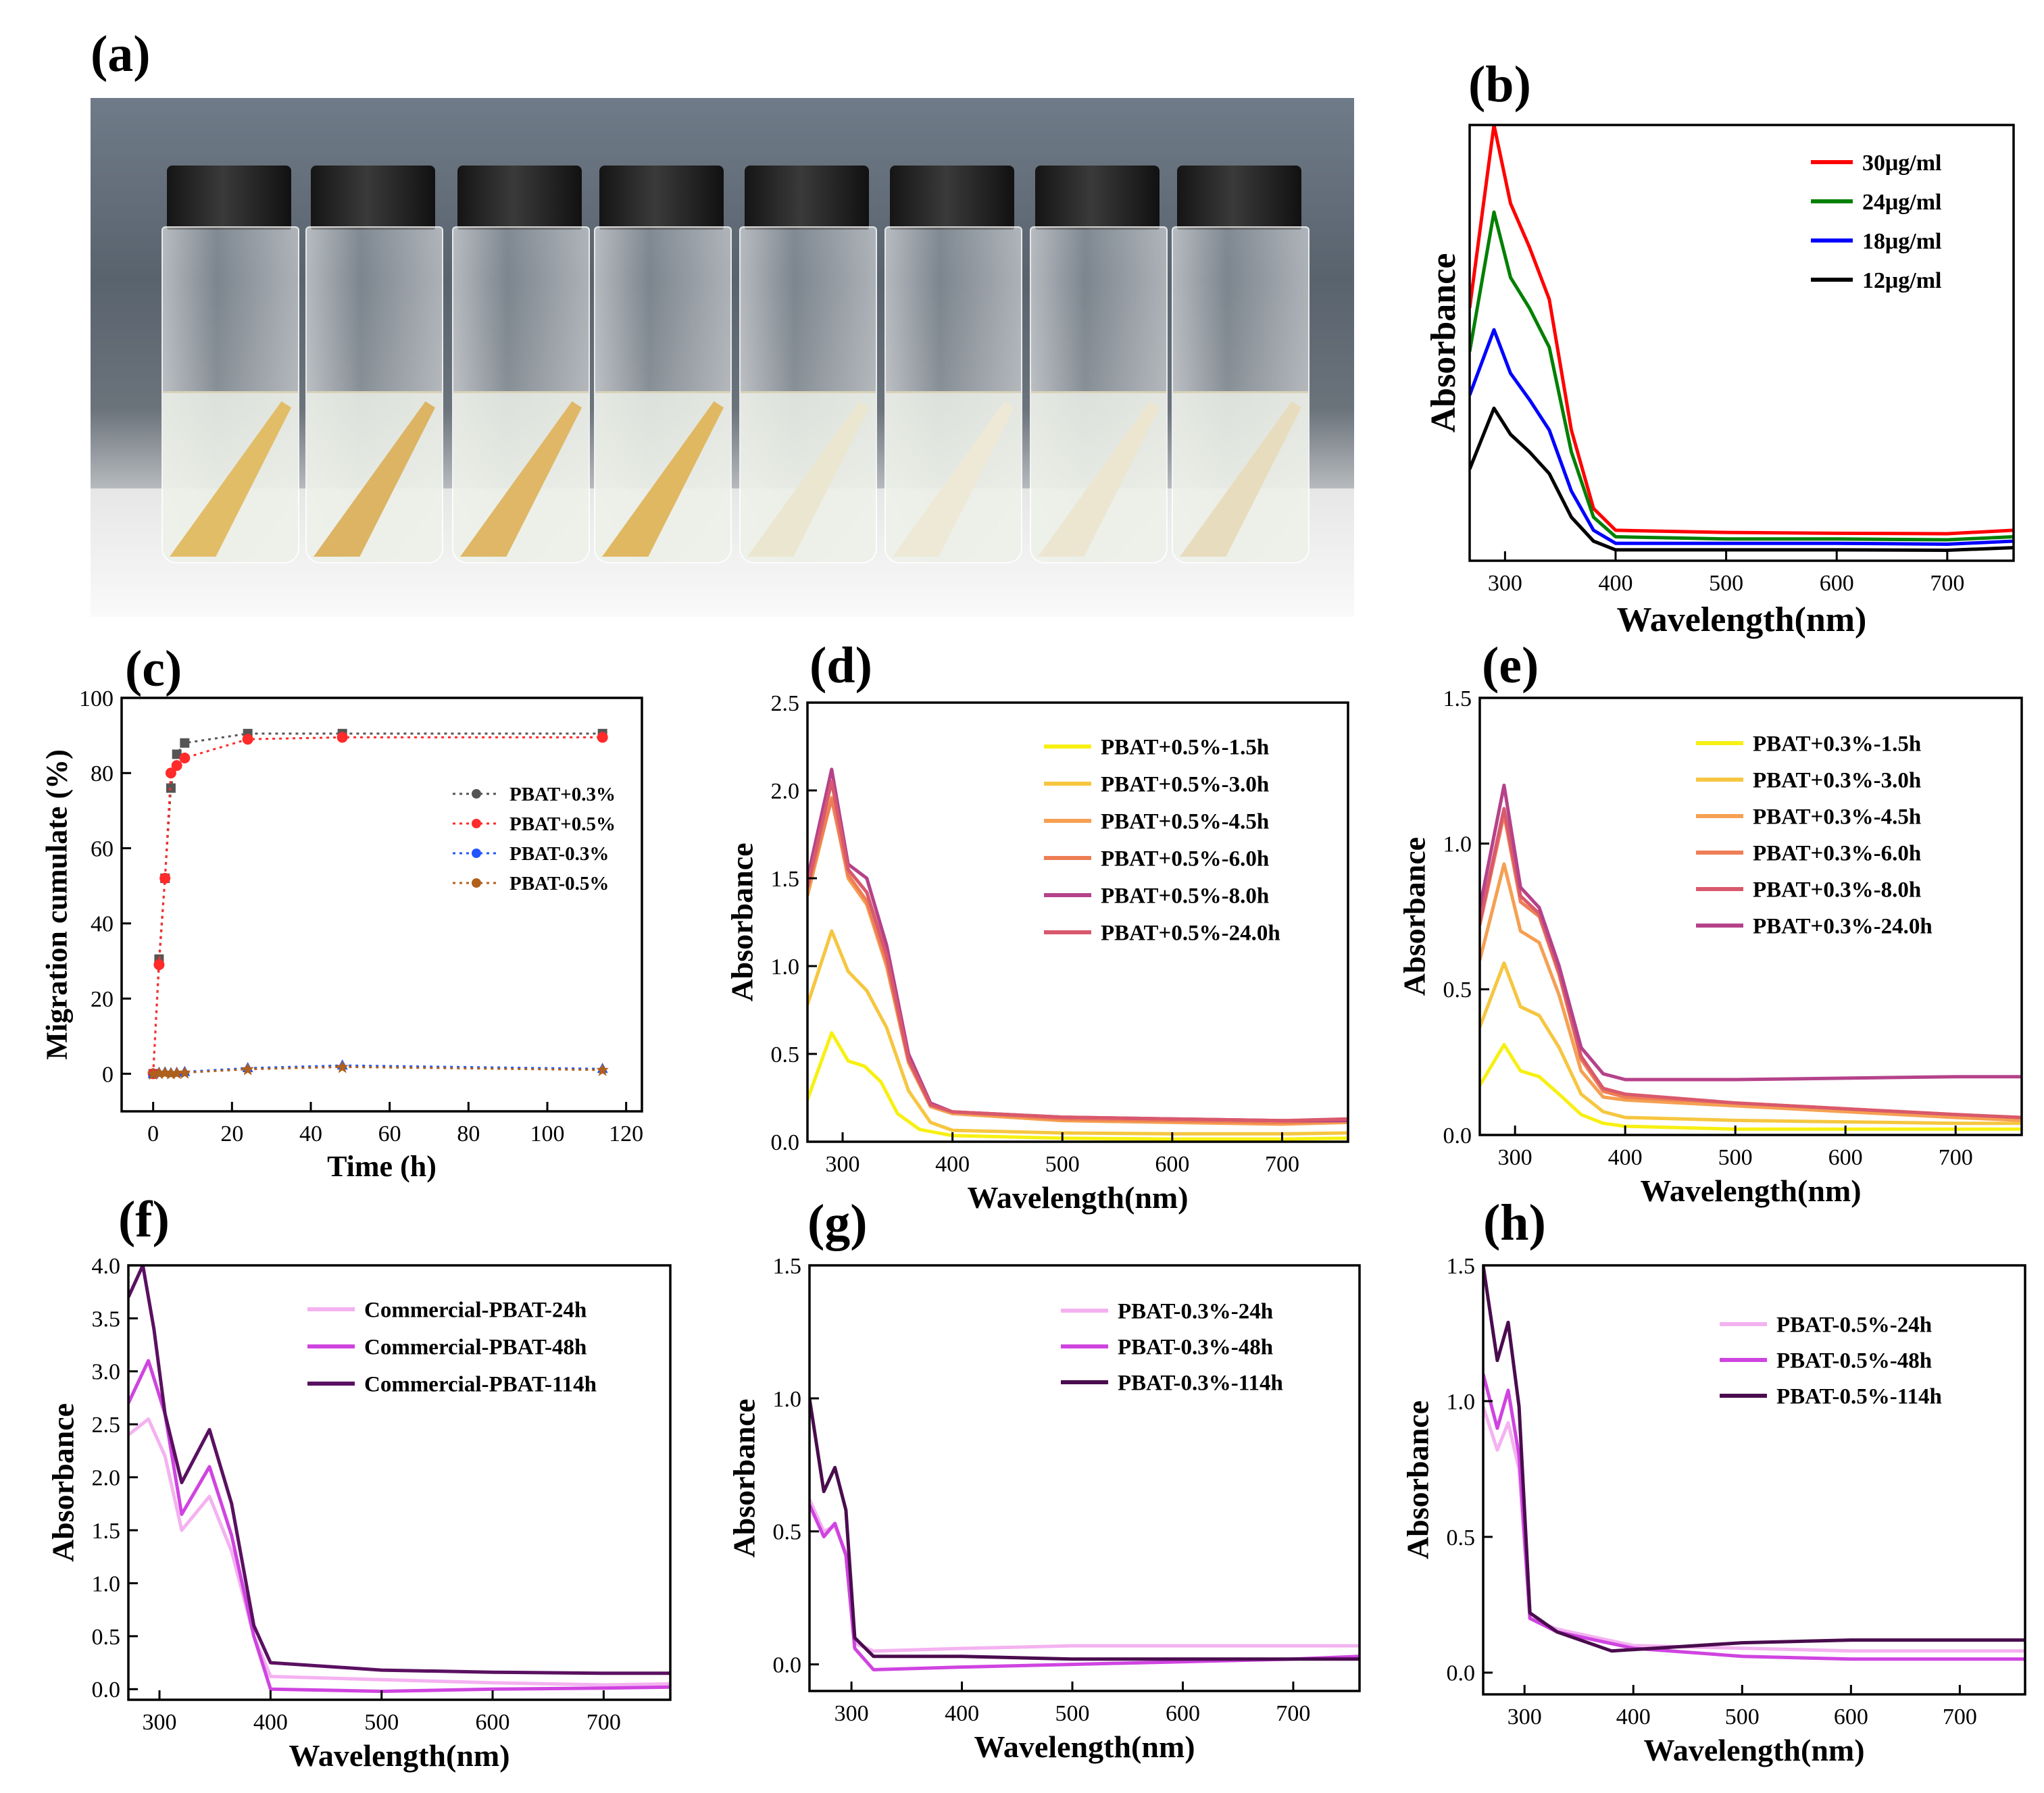 Image resolution: width=2044 pixels, height=1793 pixels. What do you see at coordinates (626, 1133) in the screenshot?
I see `x-tick-label: 120` at bounding box center [626, 1133].